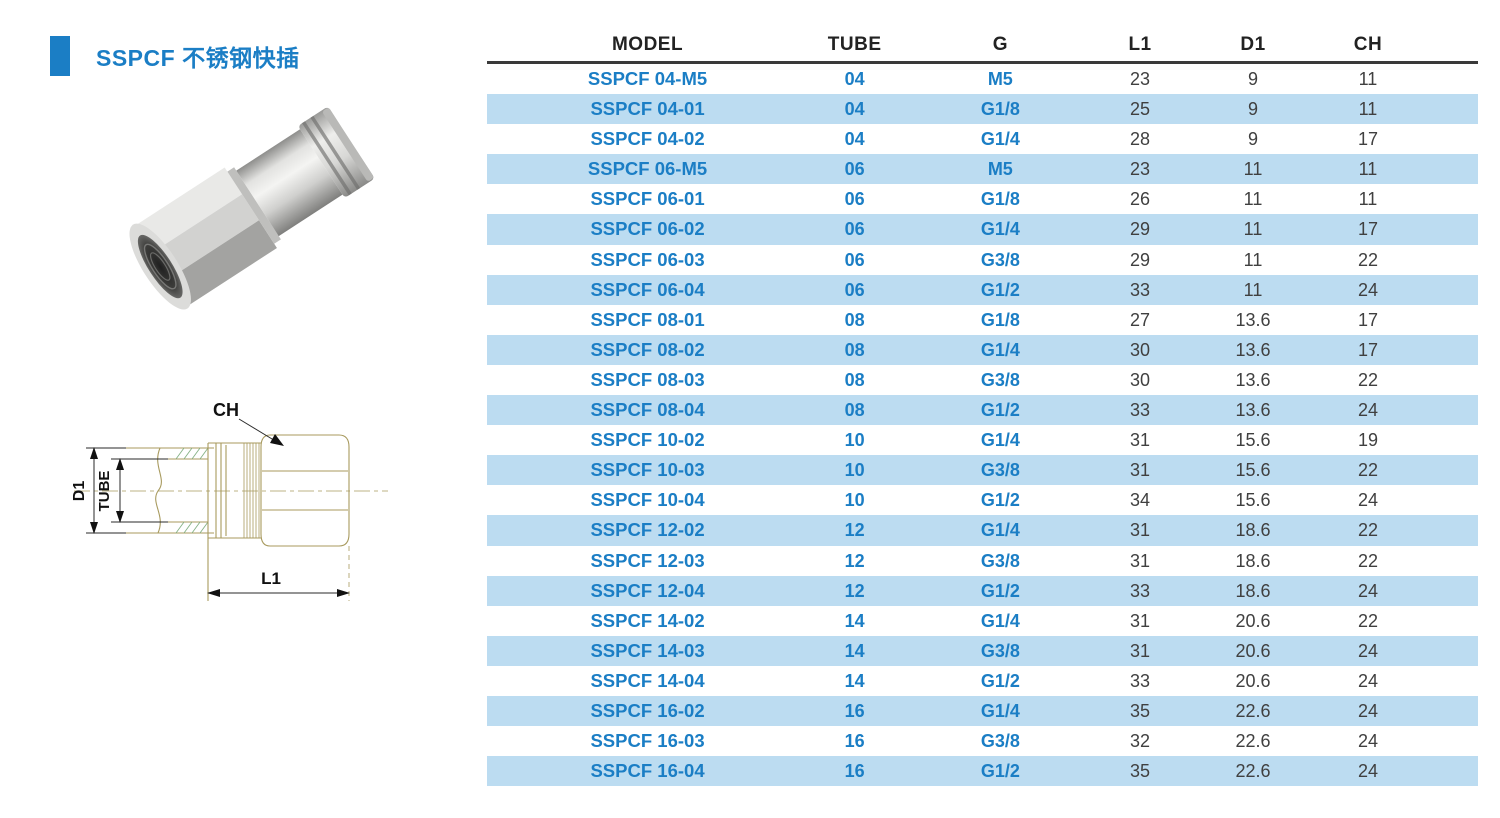  Describe the element at coordinates (647, 680) in the screenshot. I see `cell-model: SSPCF 14-04` at that location.